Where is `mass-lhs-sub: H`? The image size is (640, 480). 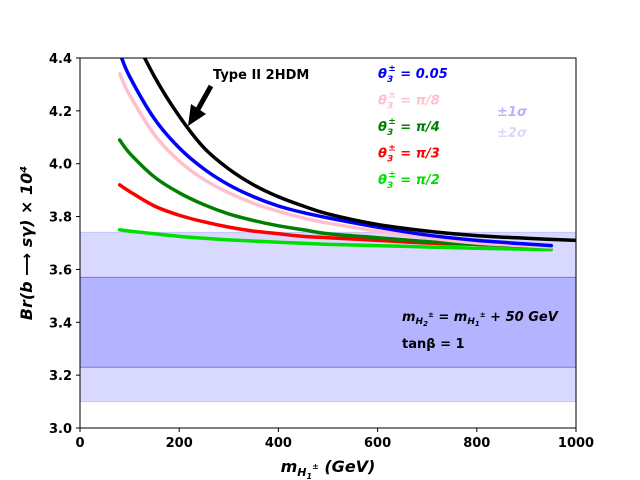
mass-lhs-sub: H is located at coordinates (420, 322).